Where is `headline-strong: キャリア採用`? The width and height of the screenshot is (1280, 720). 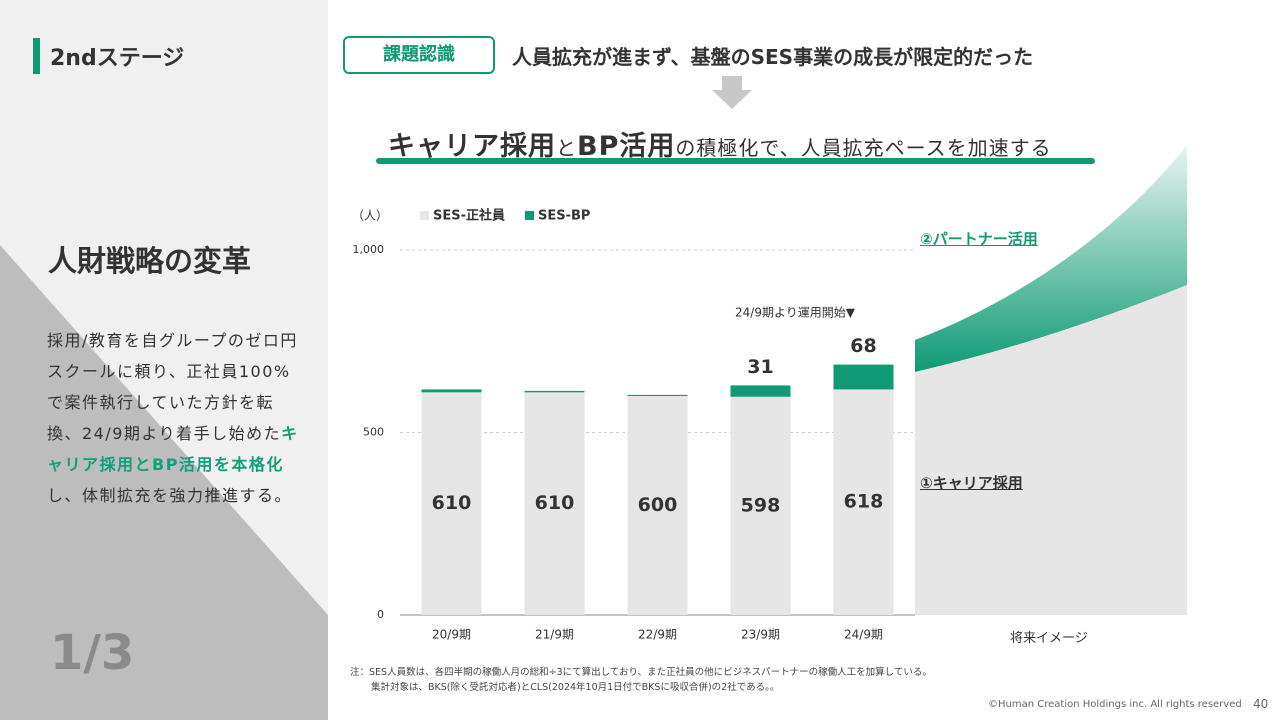
headline-strong: キャリア採用 is located at coordinates (472, 146).